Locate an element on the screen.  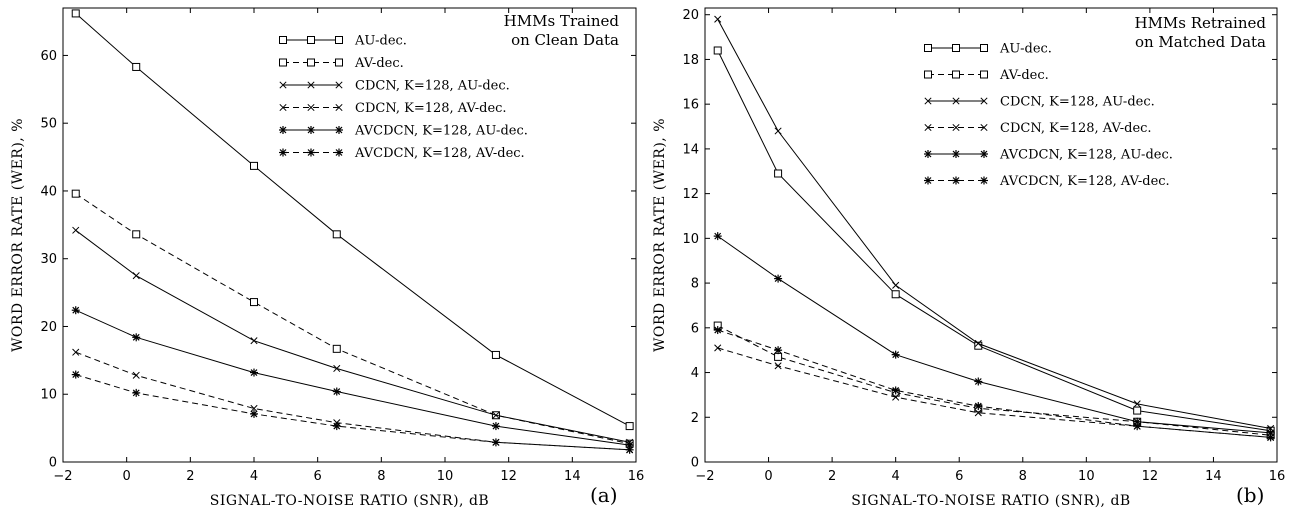
x-tick-label: 2 is located at coordinates (190, 476).